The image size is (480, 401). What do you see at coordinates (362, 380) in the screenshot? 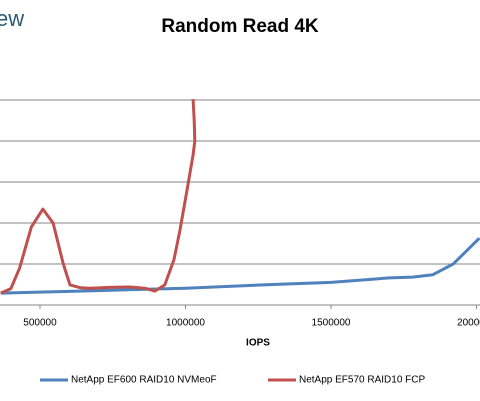
I see `legend-label: NetApp EF570 RAID10 FCP` at bounding box center [362, 380].